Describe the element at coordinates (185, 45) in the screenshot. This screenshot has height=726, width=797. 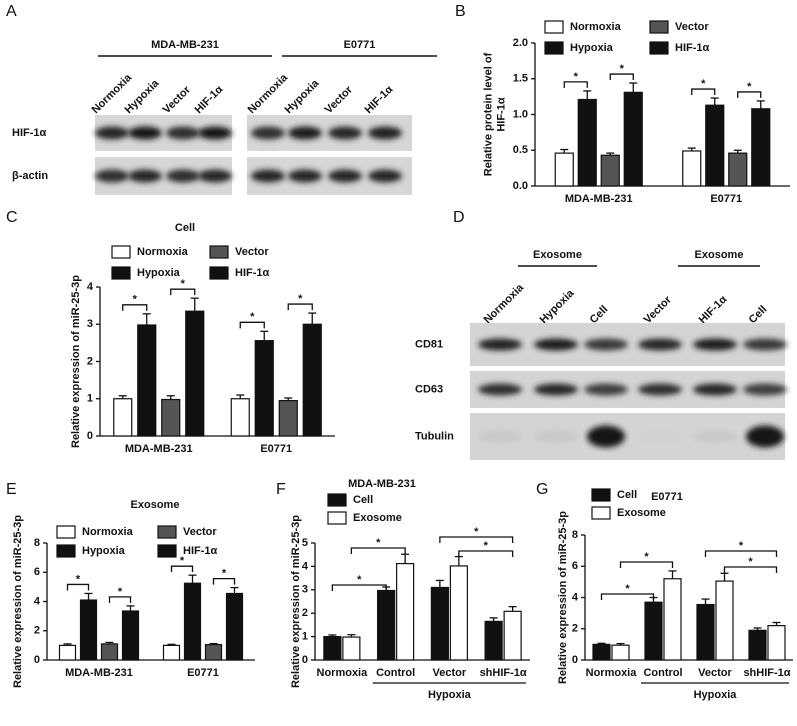
I see `group-header: MDA-MB-231` at that location.